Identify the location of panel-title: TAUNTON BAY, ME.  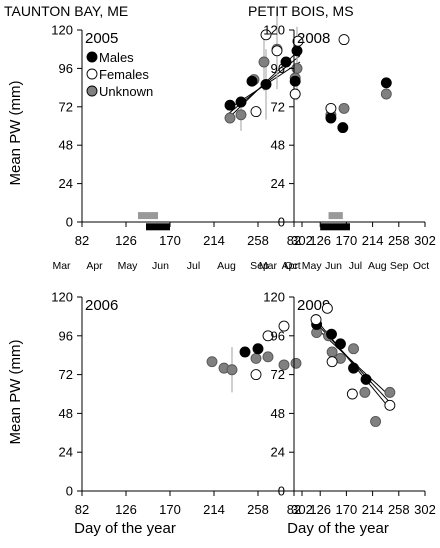
(66, 11).